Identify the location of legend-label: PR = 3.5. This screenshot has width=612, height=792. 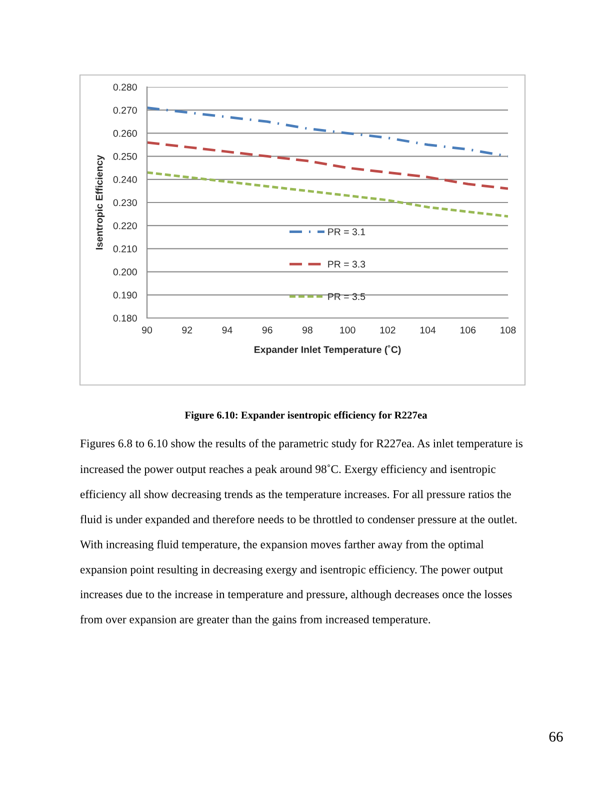
(347, 296).